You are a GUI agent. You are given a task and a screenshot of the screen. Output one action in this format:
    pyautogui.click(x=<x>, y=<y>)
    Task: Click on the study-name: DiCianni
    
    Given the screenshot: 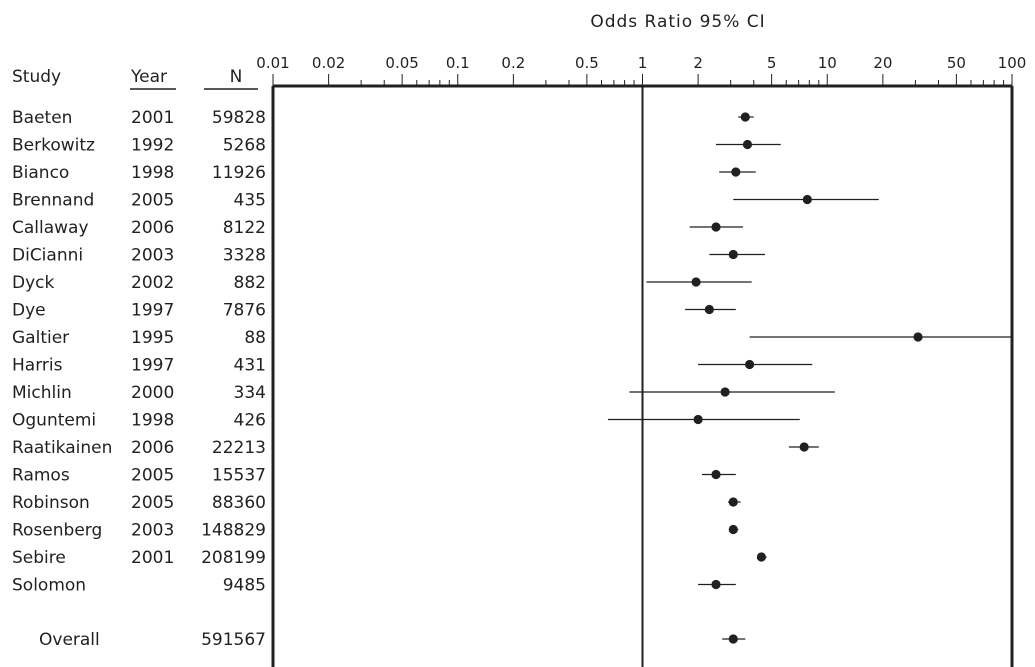 What is the action you would take?
    pyautogui.click(x=47, y=256)
    